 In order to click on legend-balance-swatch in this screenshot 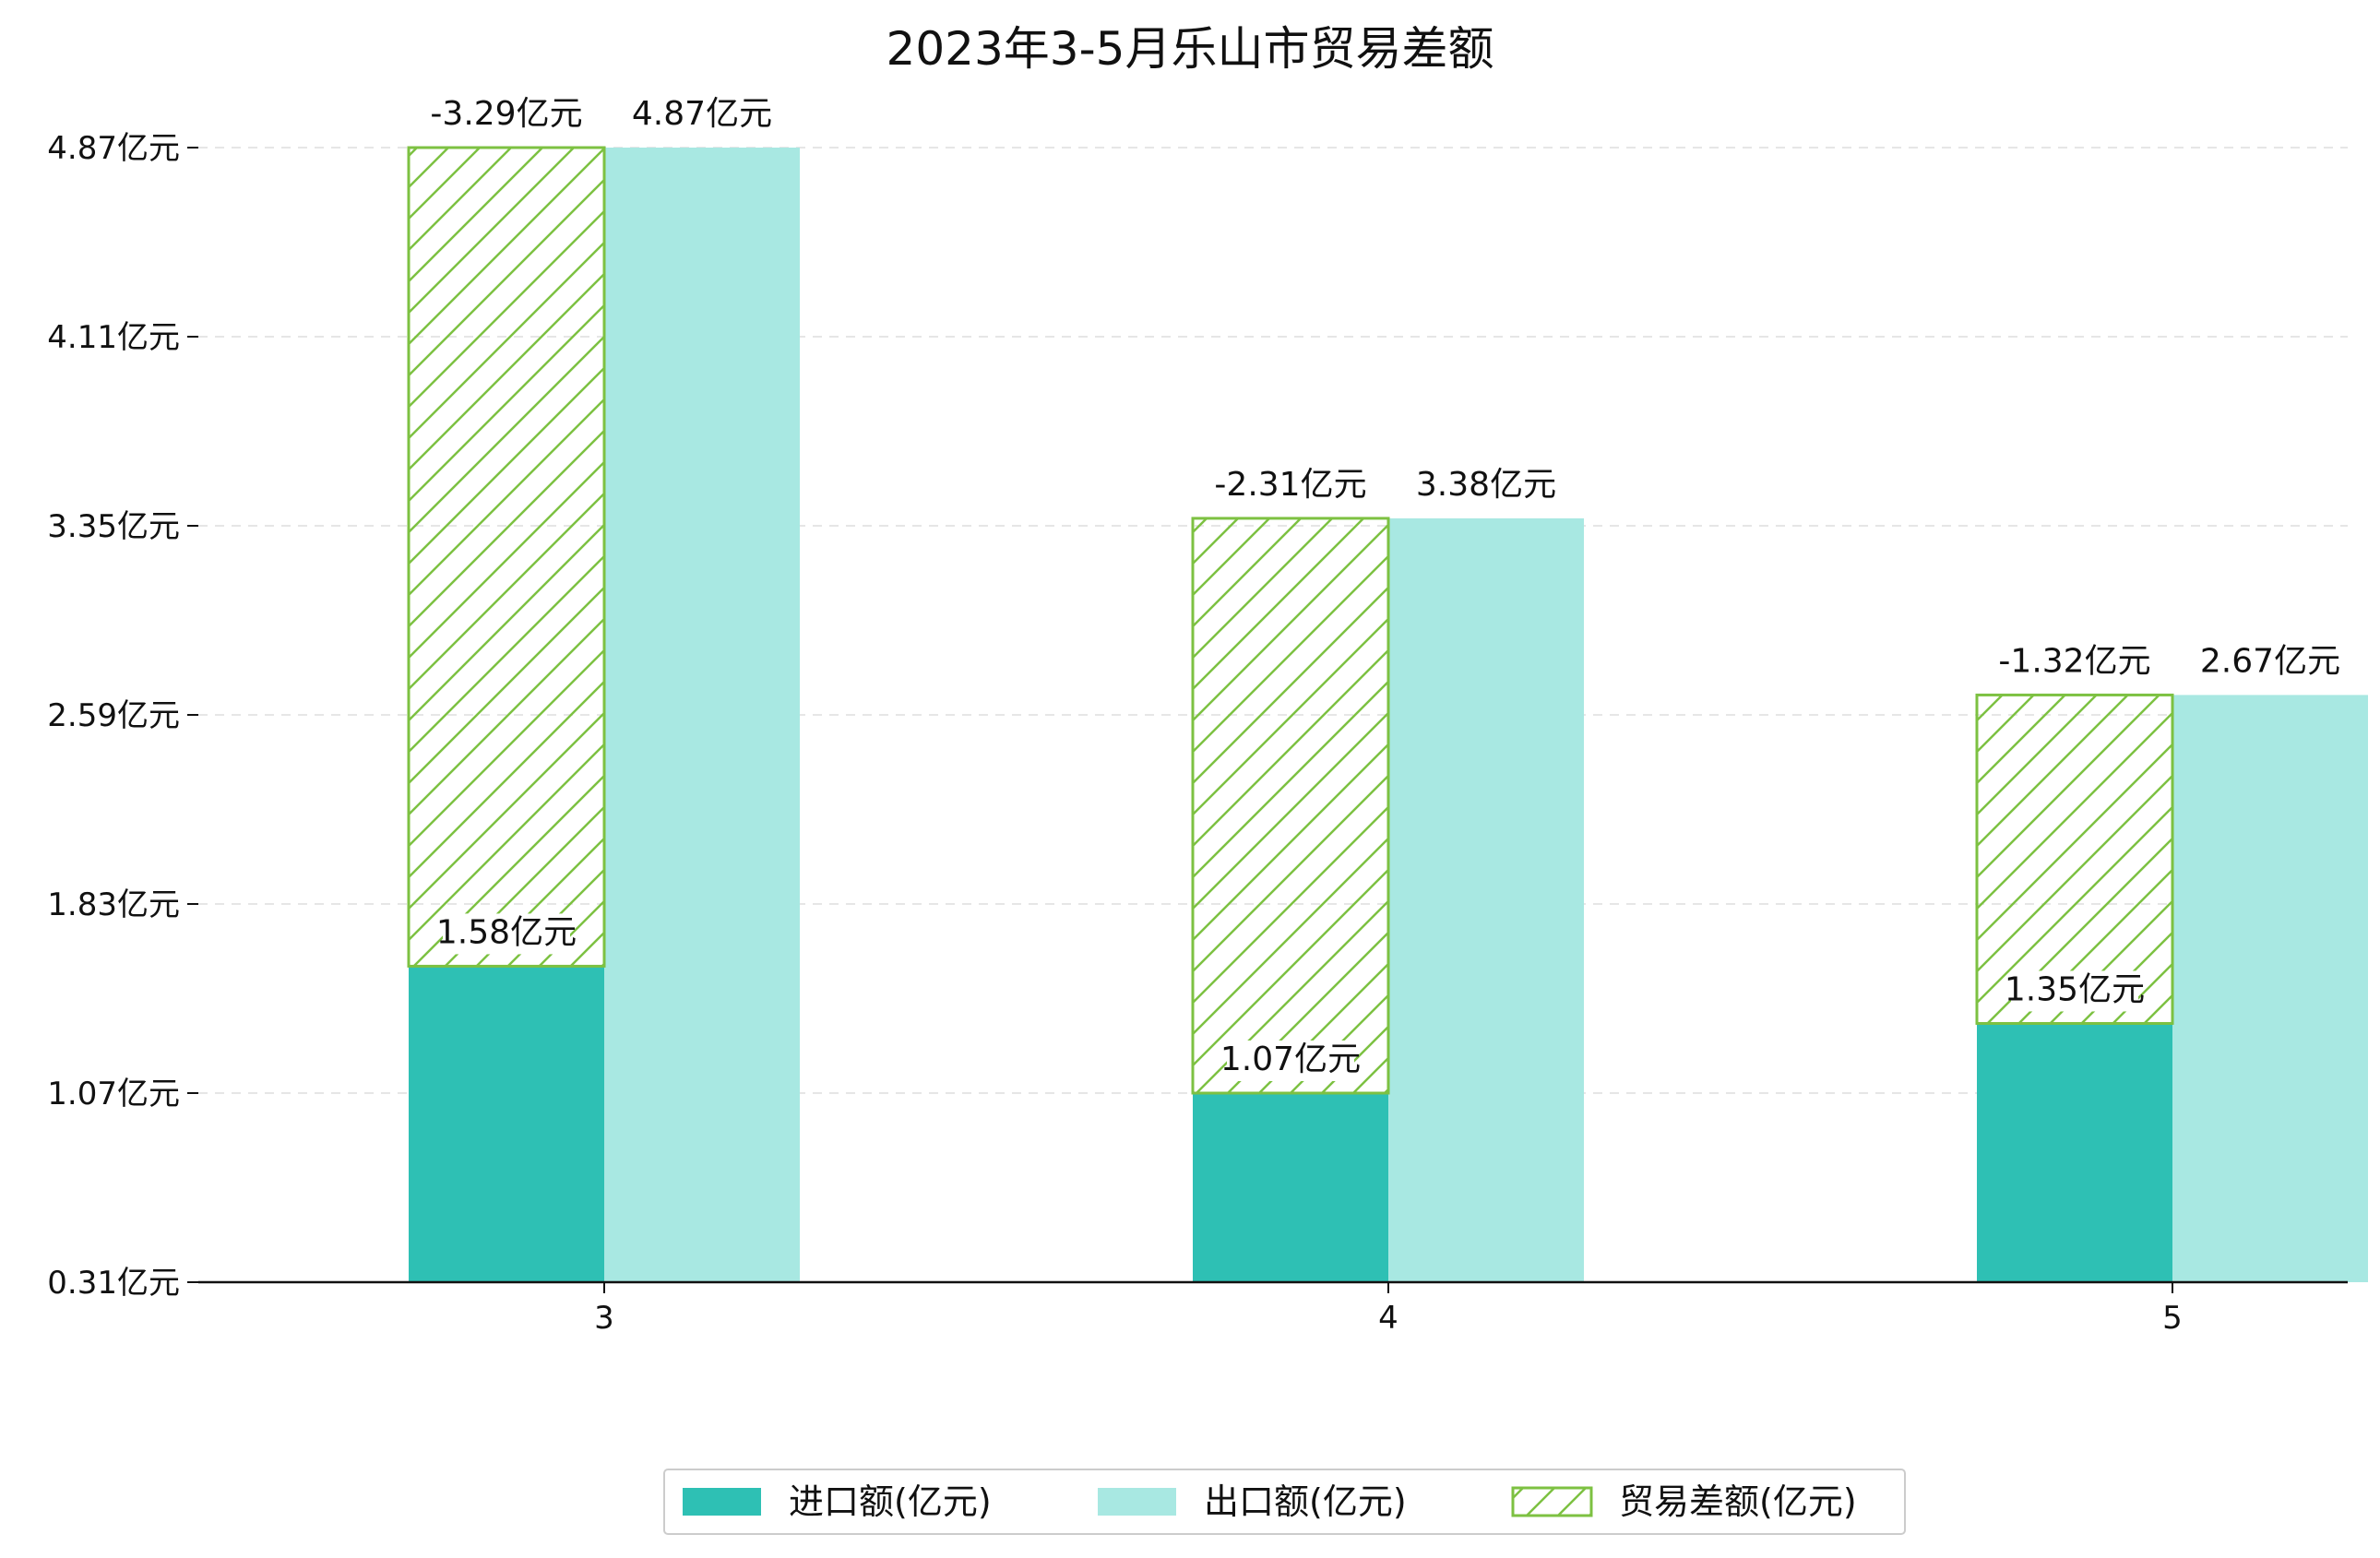, I will do `click(1552, 1501)`.